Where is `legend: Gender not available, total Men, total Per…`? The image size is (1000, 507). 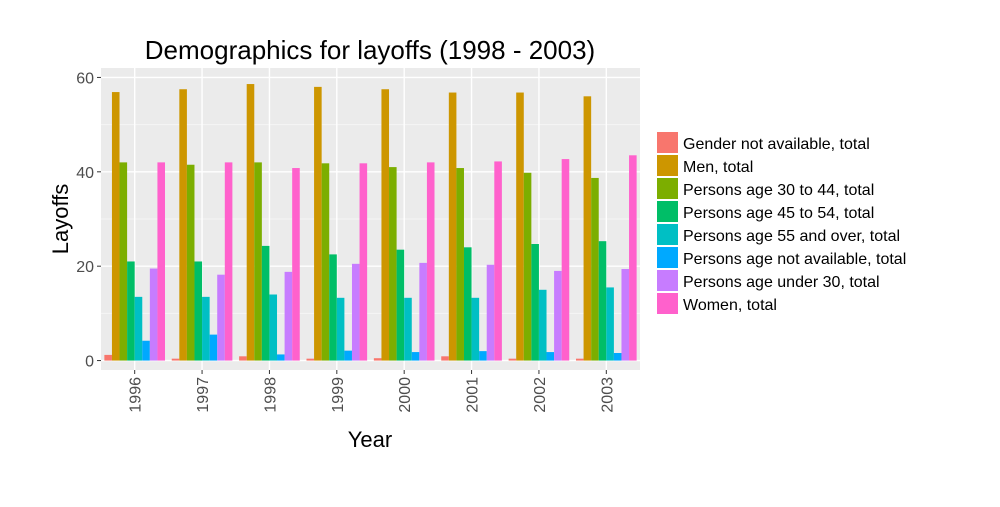
legend: Gender not available, total Men, total Per… is located at coordinates (781, 223).